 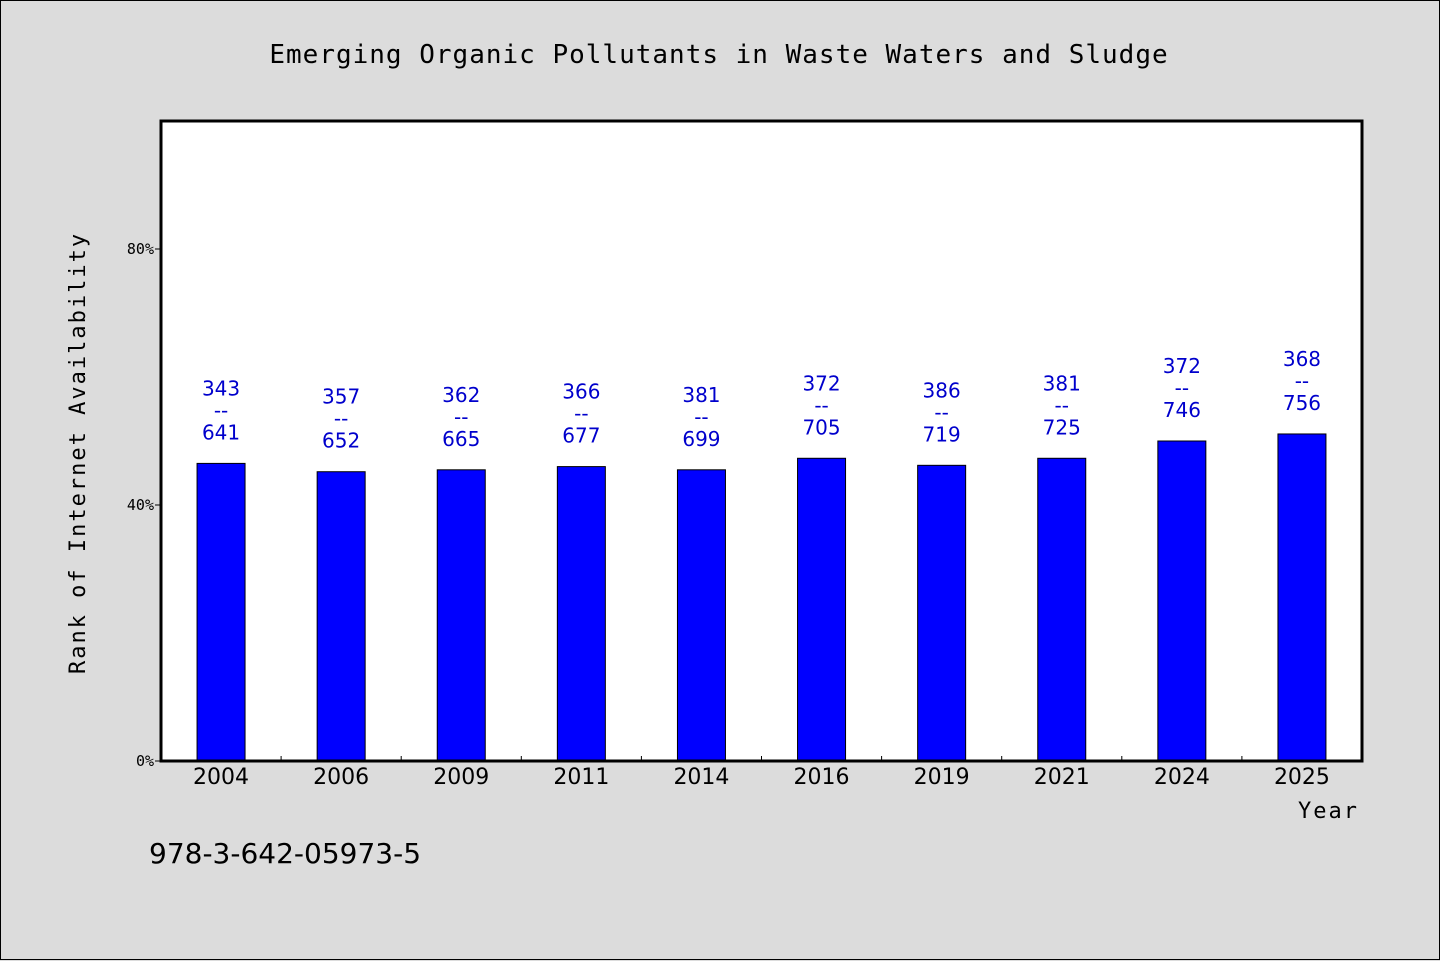 I want to click on data-label-top-2009: 362, so click(x=461, y=395).